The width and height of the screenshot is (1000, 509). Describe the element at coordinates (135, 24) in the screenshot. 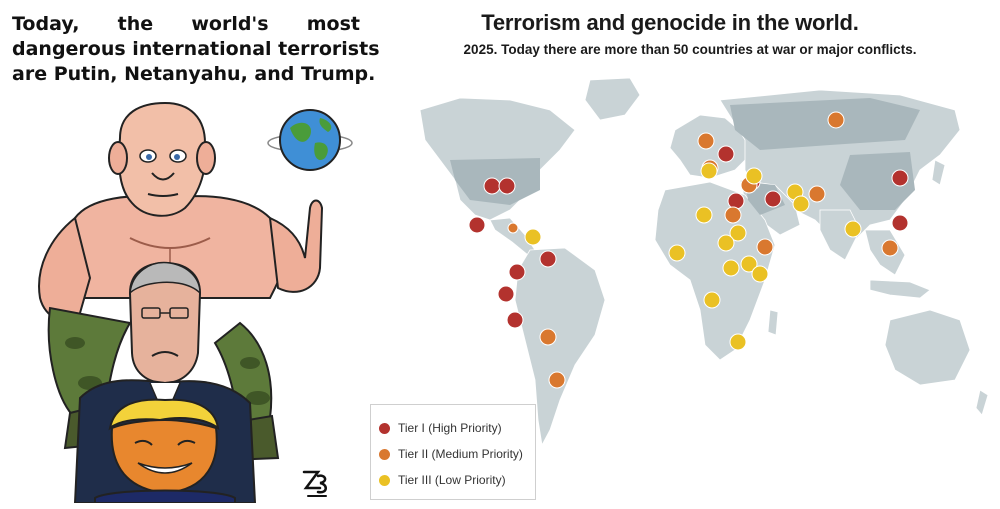

I see `caption-word: the` at that location.